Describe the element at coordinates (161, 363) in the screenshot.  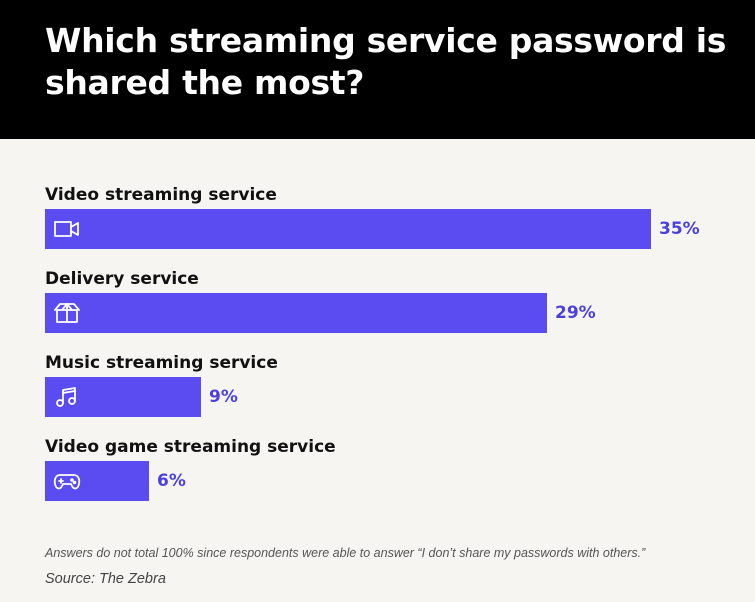
I see `category-label: Music streaming service` at that location.